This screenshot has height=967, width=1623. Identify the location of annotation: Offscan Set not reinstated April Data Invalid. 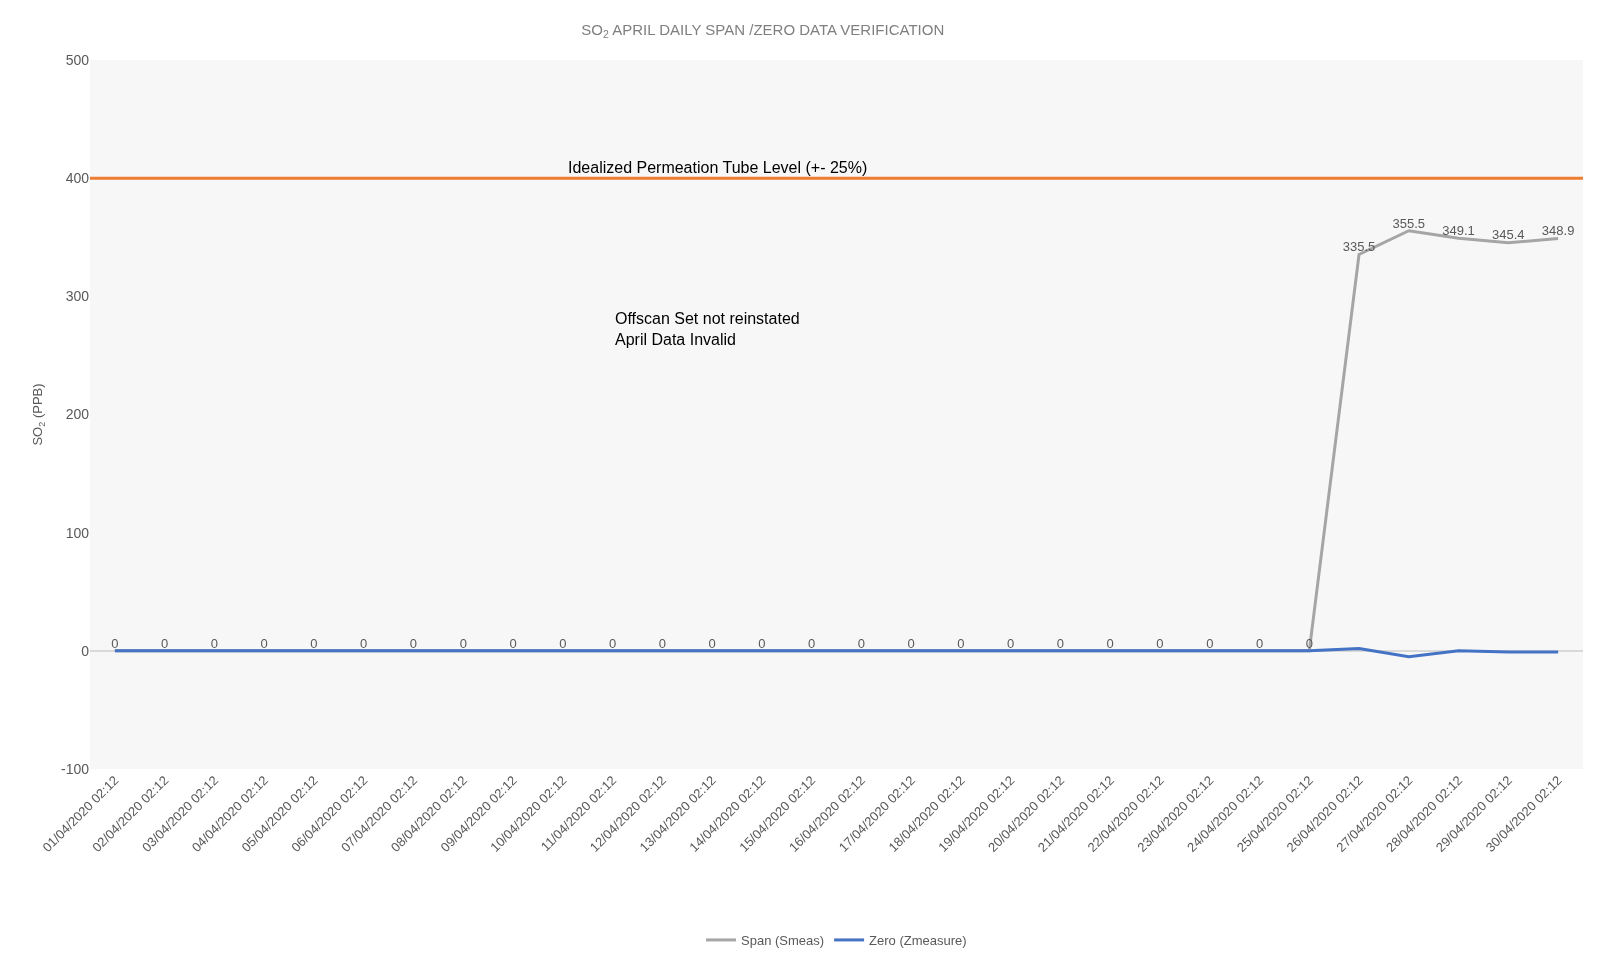
(707, 329).